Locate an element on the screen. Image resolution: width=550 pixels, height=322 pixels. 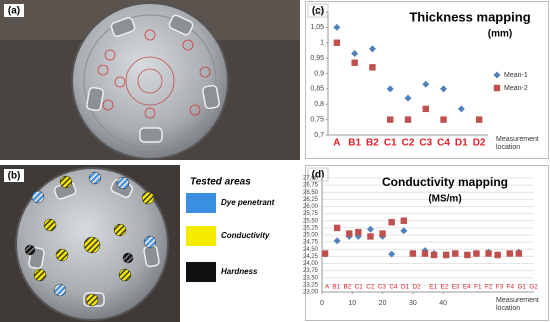
category-label: D1 is located at coordinates (461, 143).